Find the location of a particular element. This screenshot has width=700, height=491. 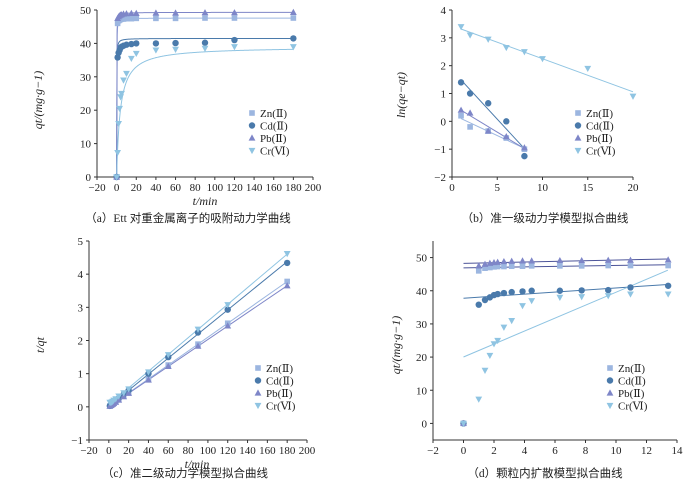

legend-label: Cd(Ⅱ) is located at coordinates (632, 382).